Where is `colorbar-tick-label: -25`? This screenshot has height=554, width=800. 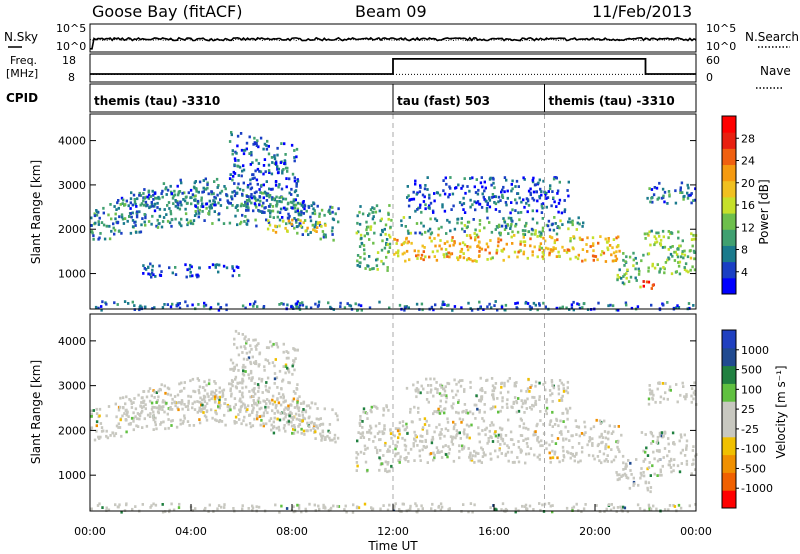 colorbar-tick-label: -25 is located at coordinates (750, 429).